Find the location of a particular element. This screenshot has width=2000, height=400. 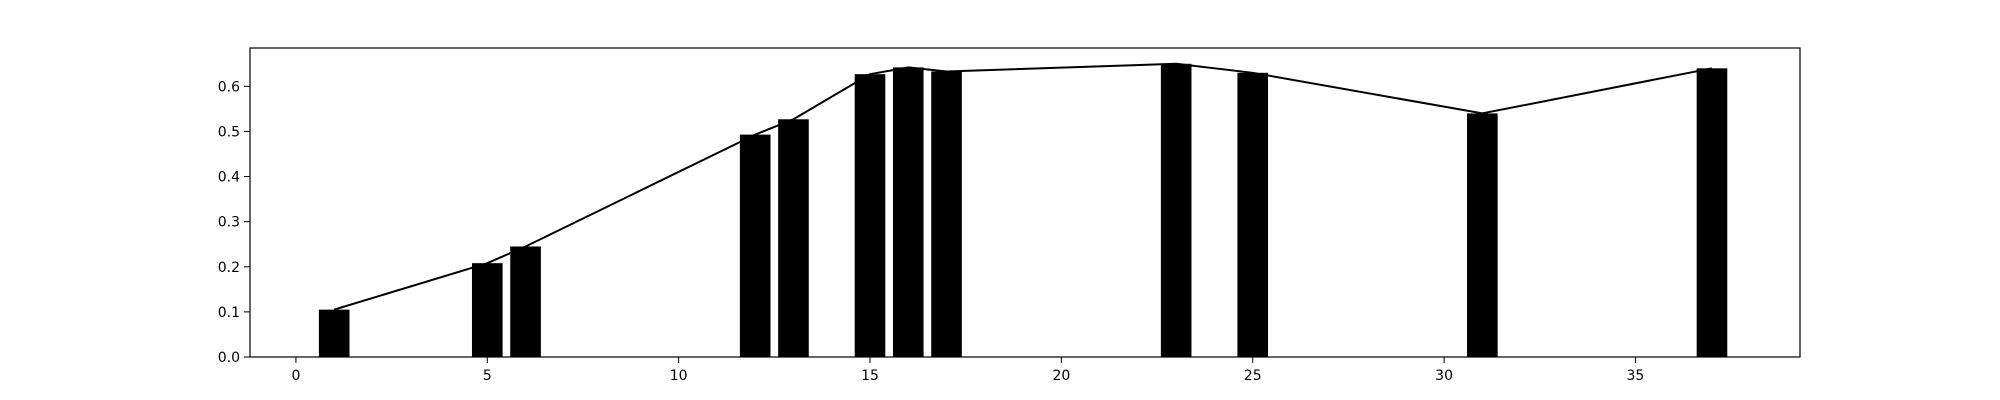

x-tick-label-5: 5 is located at coordinates (487, 376).